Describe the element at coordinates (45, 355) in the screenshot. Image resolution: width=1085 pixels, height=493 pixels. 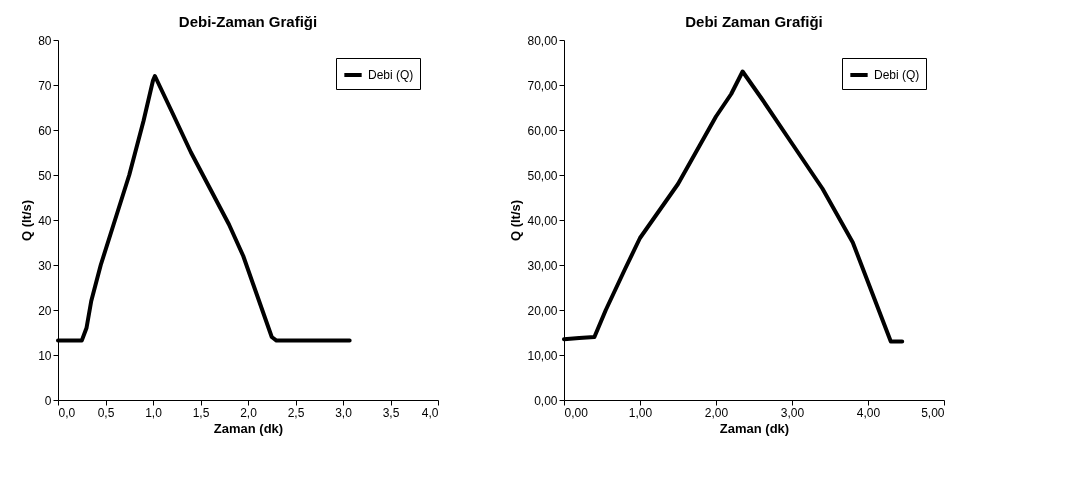
I see `y-tick-label: 10` at that location.